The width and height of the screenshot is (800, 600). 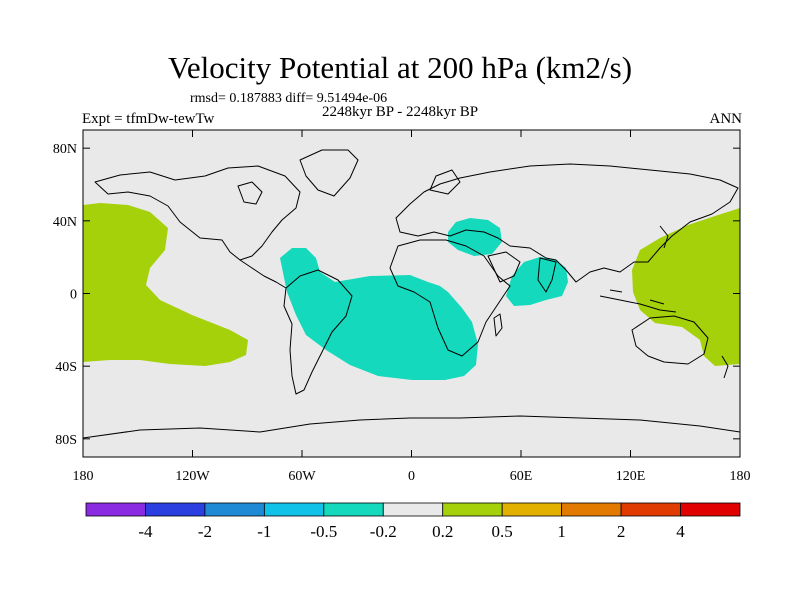 I want to click on coastline-north-america, so click(x=197, y=213).